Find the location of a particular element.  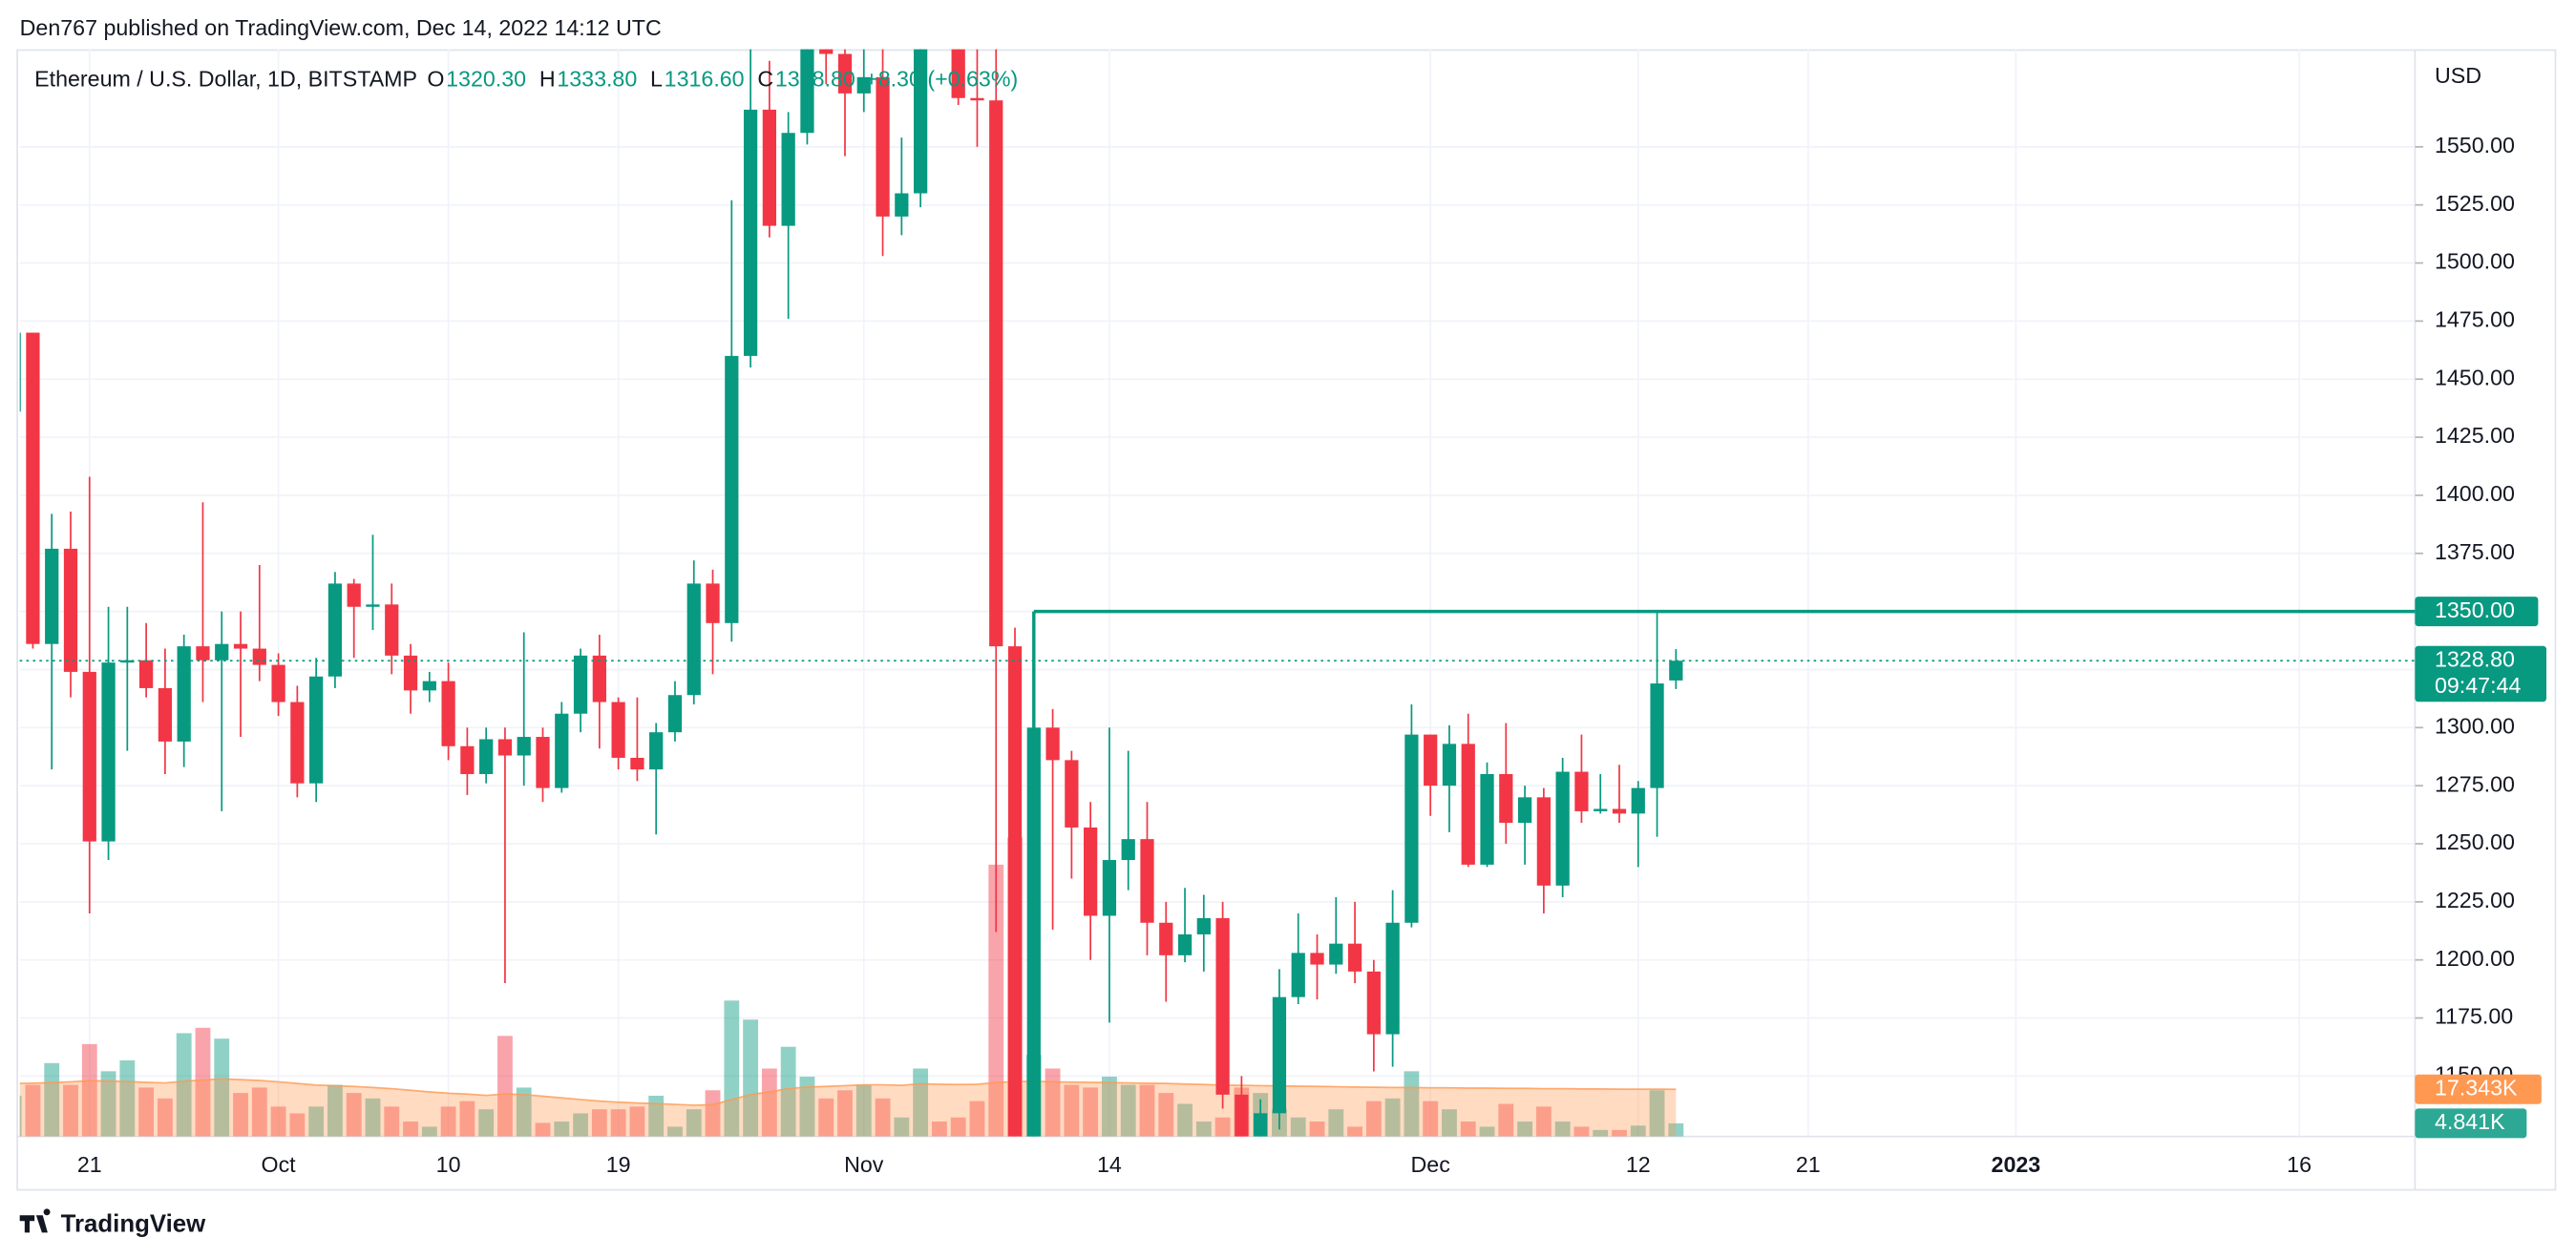

brand-logo: TradingView is located at coordinates (112, 1223).